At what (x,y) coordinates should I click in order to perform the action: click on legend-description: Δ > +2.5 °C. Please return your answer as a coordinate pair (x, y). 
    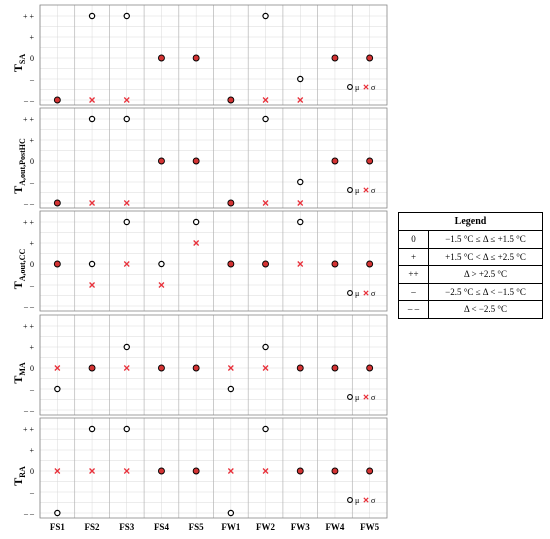
    Looking at the image, I should click on (485, 274).